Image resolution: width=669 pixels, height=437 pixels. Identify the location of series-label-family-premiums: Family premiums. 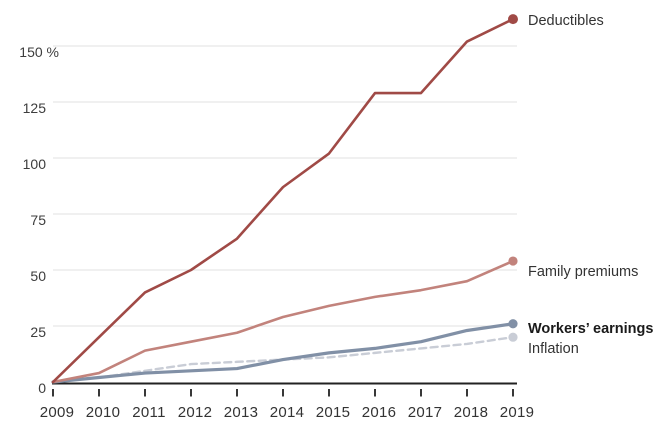
(583, 272).